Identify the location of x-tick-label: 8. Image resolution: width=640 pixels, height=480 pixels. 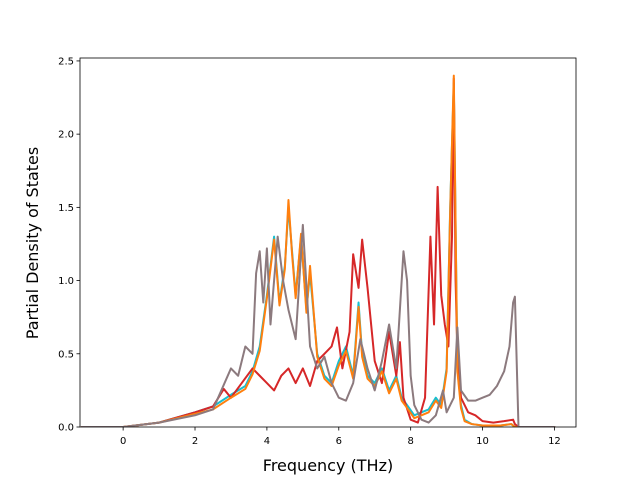
(410, 441).